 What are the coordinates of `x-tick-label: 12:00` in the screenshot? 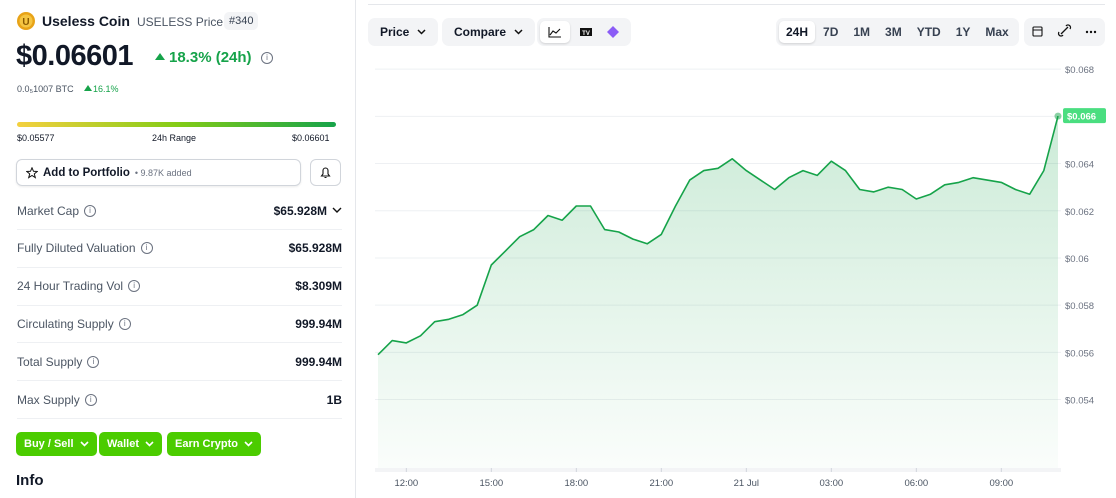 It's located at (406, 483).